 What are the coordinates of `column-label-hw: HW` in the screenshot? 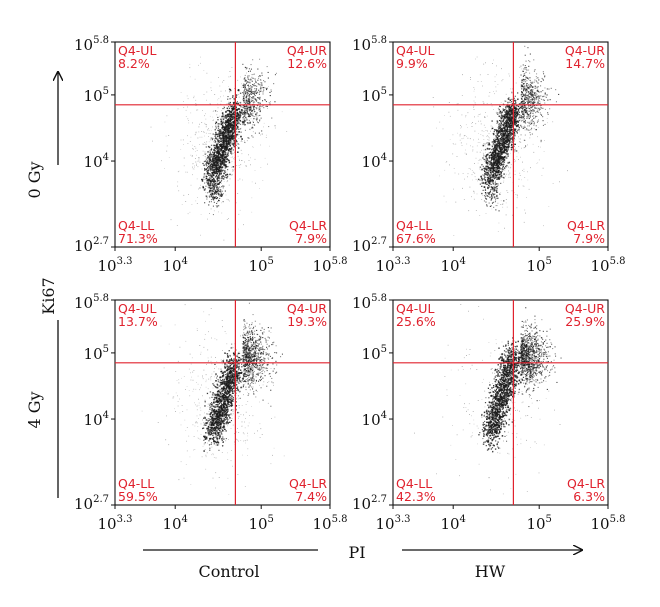 It's located at (490, 571).